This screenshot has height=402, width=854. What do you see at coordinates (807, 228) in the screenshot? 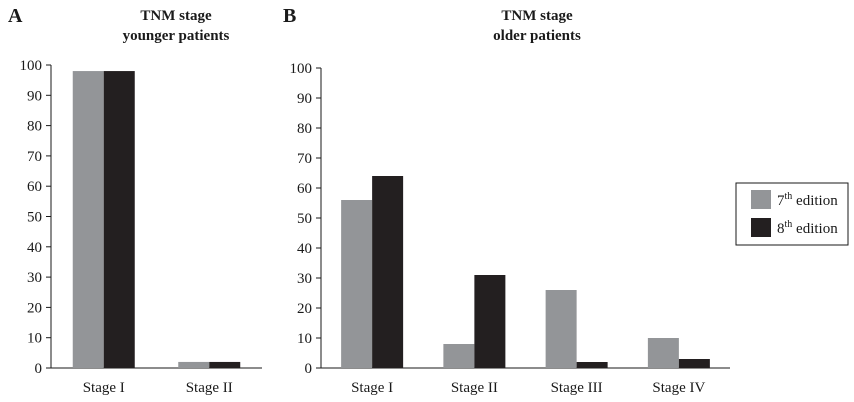
I see `legend-label-8th-edition: 8th edition` at bounding box center [807, 228].